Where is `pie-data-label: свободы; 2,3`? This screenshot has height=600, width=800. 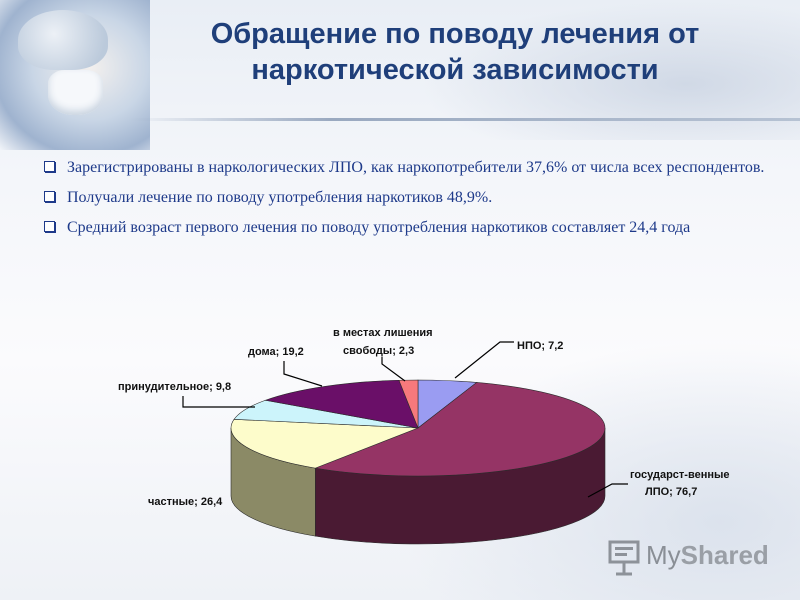
pie-data-label: свободы; 2,3 is located at coordinates (378, 351).